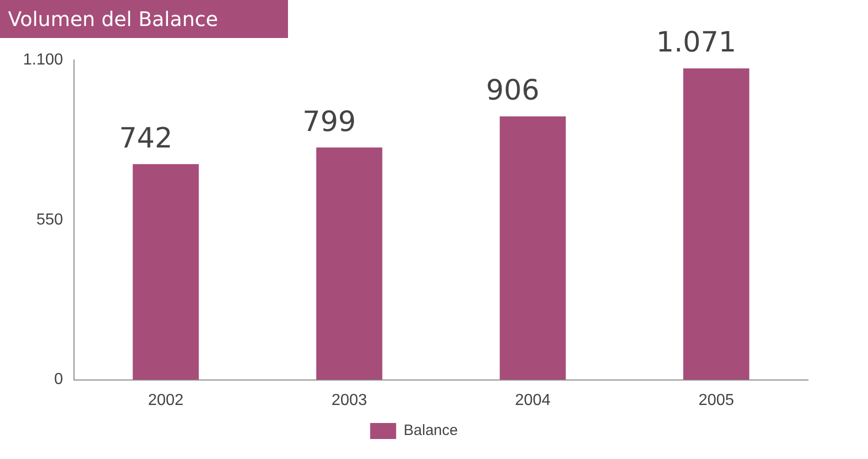  I want to click on y-tick-label: 1.100, so click(43, 59).